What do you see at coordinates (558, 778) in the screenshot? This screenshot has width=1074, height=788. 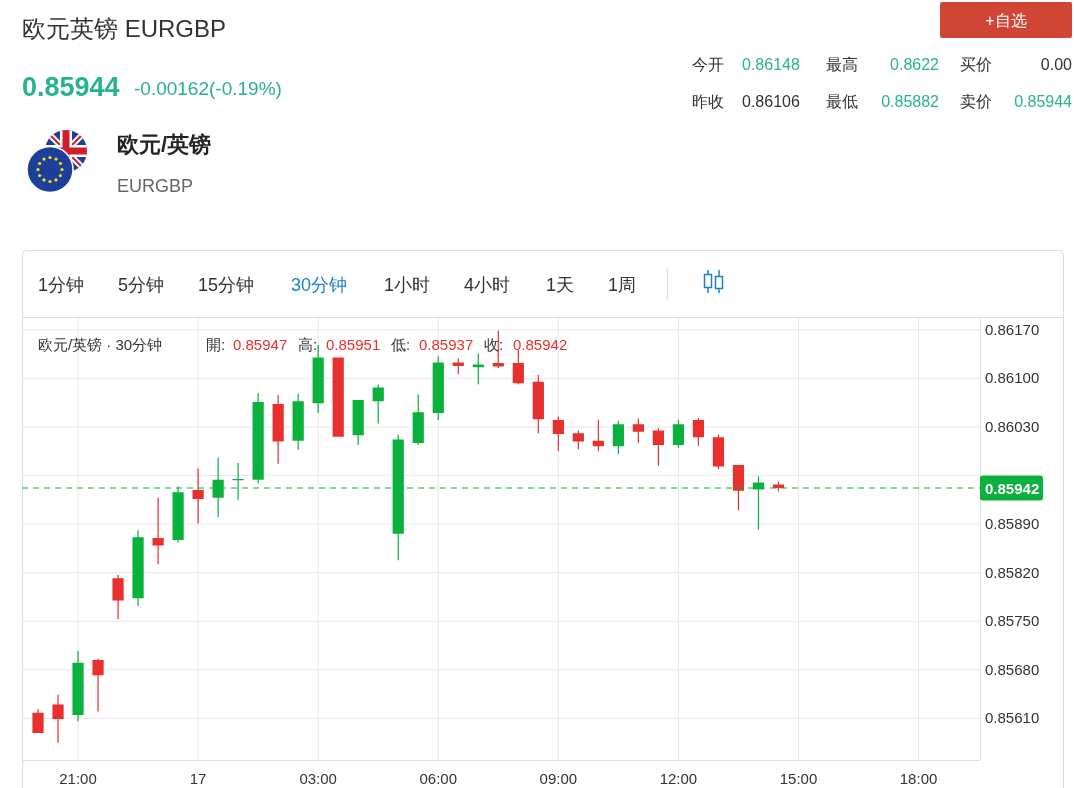 I see `x-tick-label: 09:00` at bounding box center [558, 778].